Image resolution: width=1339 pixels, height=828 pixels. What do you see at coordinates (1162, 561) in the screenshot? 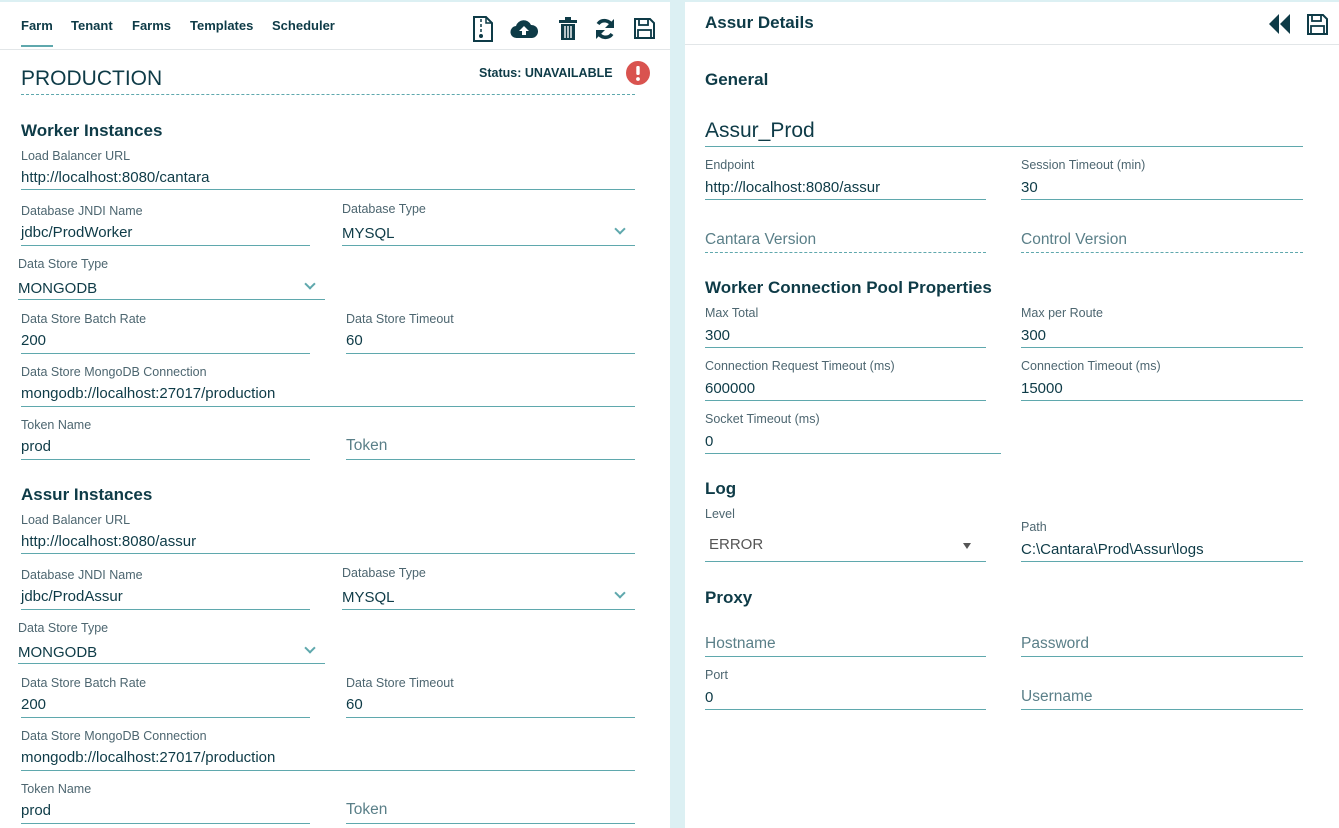
I see `log-path-input` at bounding box center [1162, 561].